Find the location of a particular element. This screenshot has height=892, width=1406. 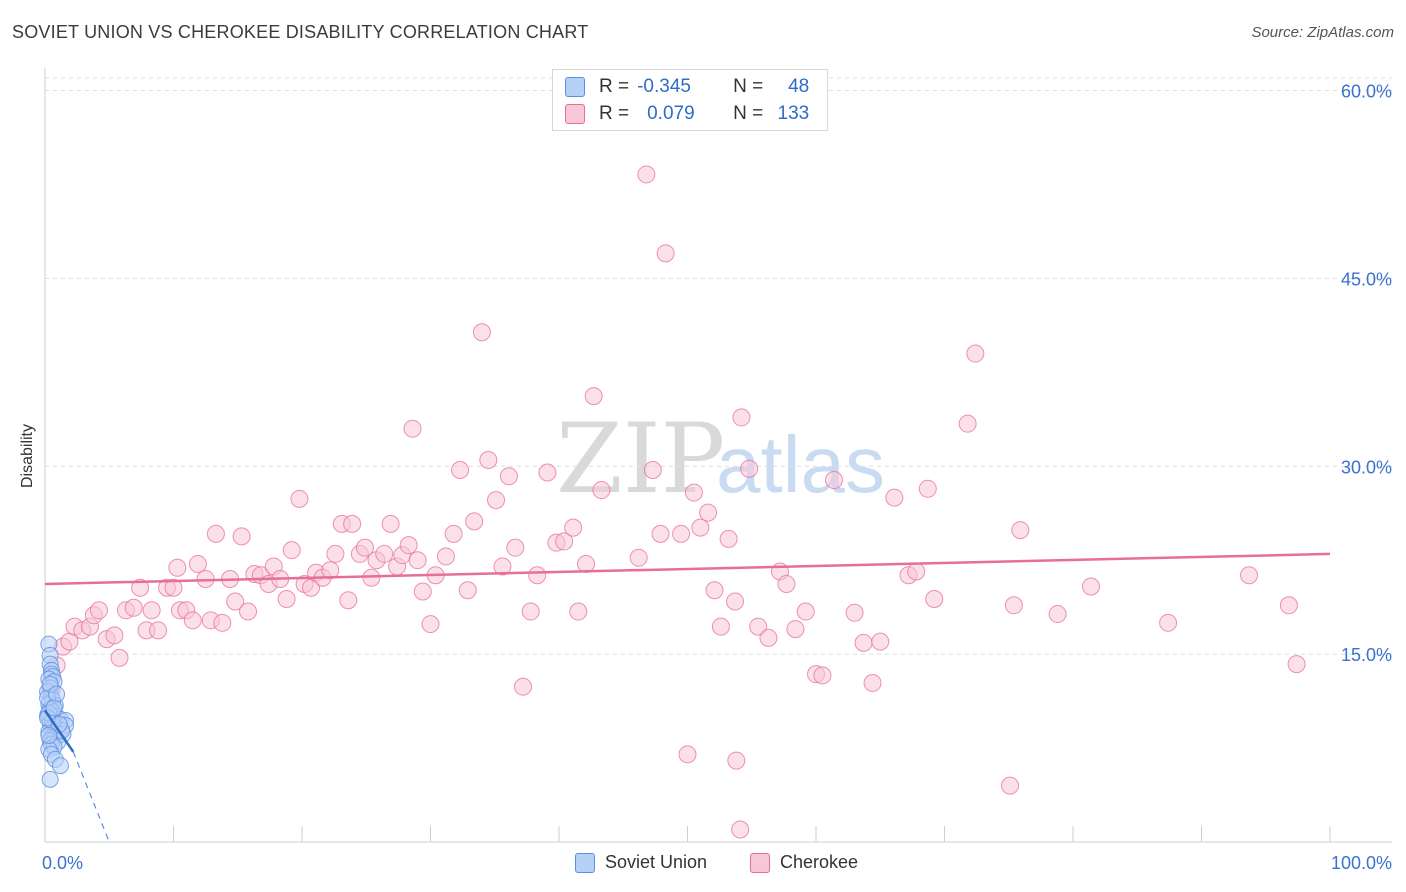

legend-r-value: -0.345 is located at coordinates (664, 86).